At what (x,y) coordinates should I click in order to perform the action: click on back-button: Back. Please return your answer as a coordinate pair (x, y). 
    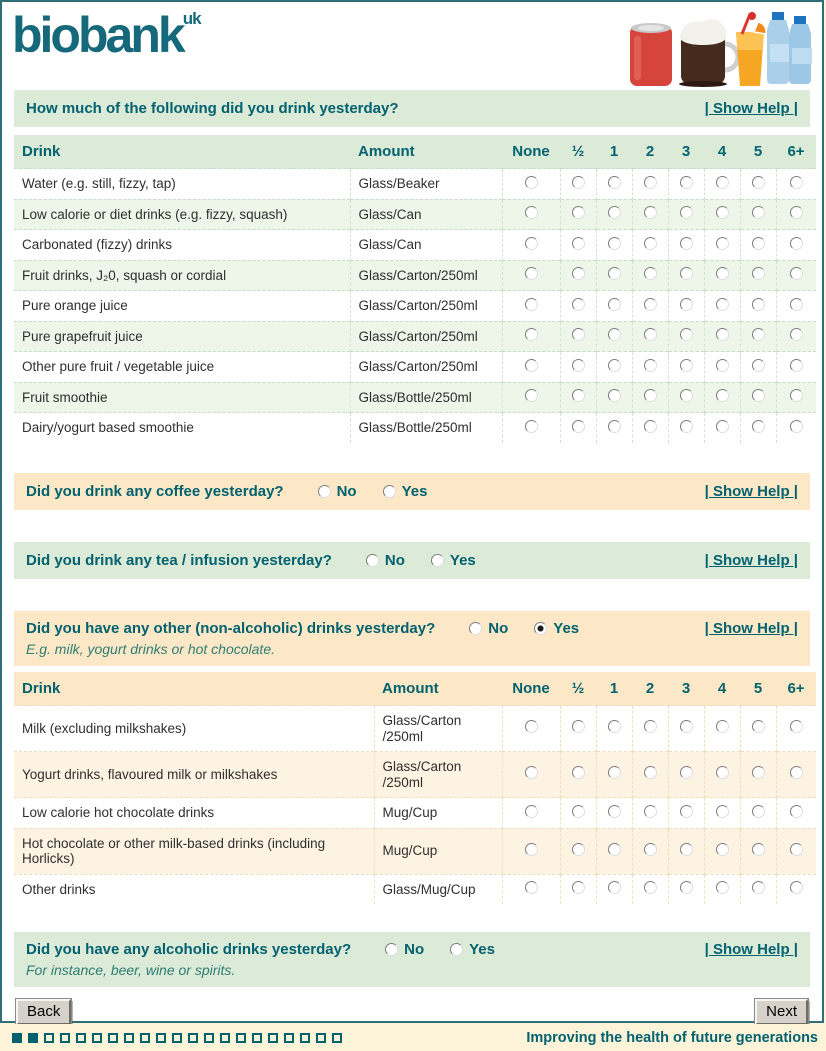
    Looking at the image, I should click on (43, 1012).